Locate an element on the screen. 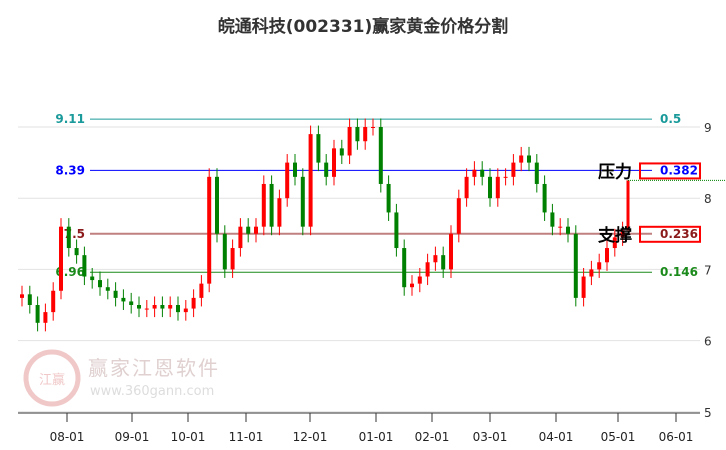 The width and height of the screenshot is (726, 450). support-label: 支撑 is located at coordinates (615, 235).